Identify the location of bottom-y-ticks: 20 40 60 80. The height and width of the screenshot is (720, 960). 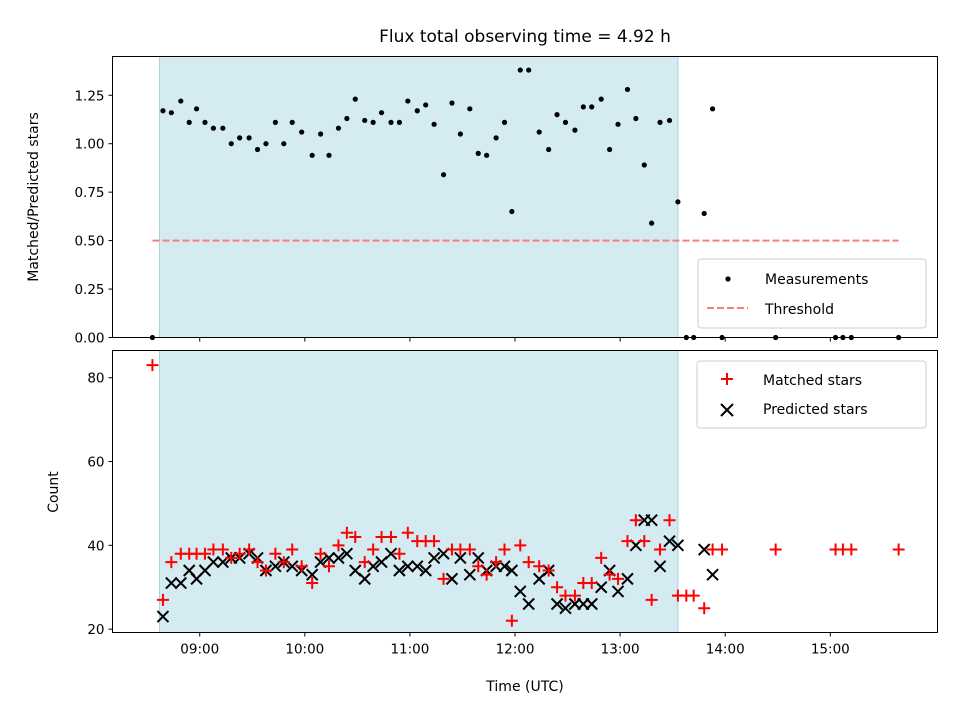
(100, 504).